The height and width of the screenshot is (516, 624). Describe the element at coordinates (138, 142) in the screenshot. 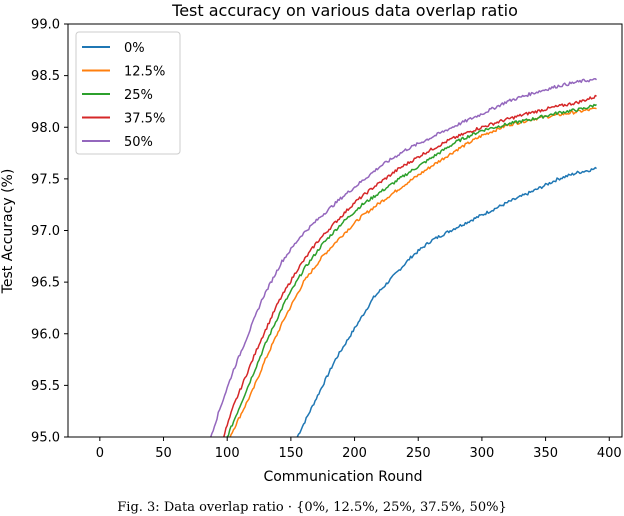

I see `legend-label: 50%` at that location.